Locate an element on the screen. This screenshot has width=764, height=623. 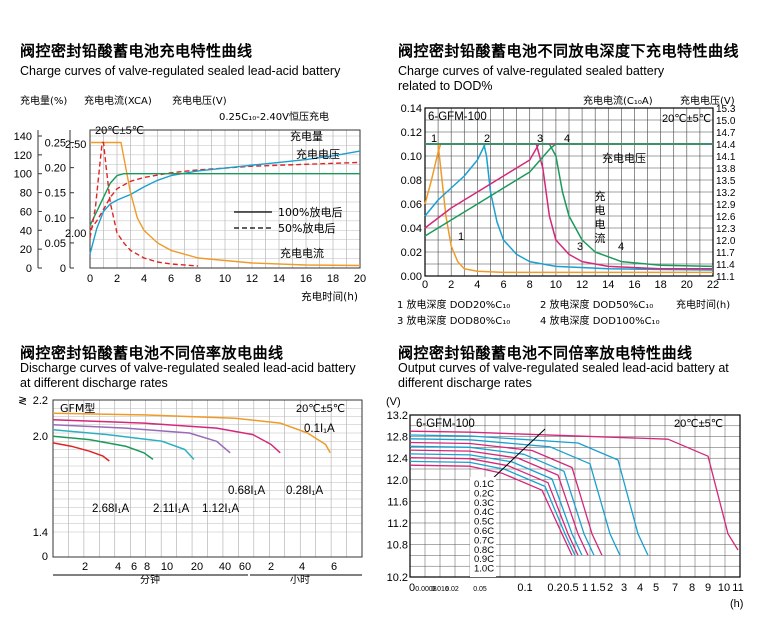
discharge-line-2.68I₁A is located at coordinates (81, 452).